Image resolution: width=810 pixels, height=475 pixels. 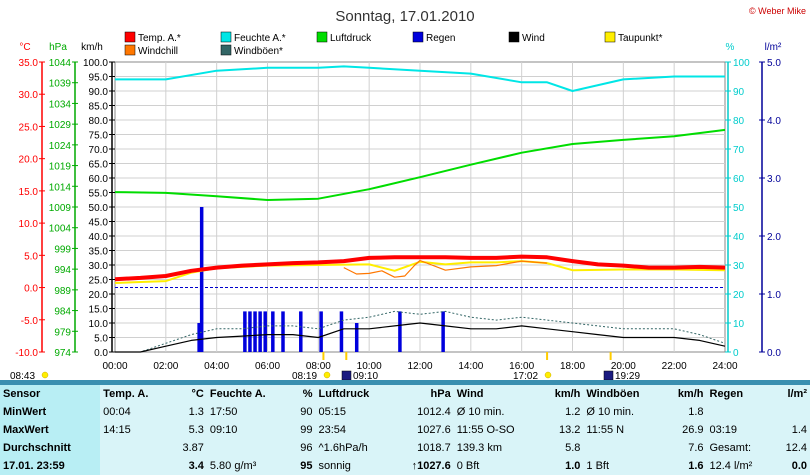 What do you see at coordinates (60, 208) in the screenshot?
I see `pressure-tick-label: 1009` at bounding box center [60, 208].